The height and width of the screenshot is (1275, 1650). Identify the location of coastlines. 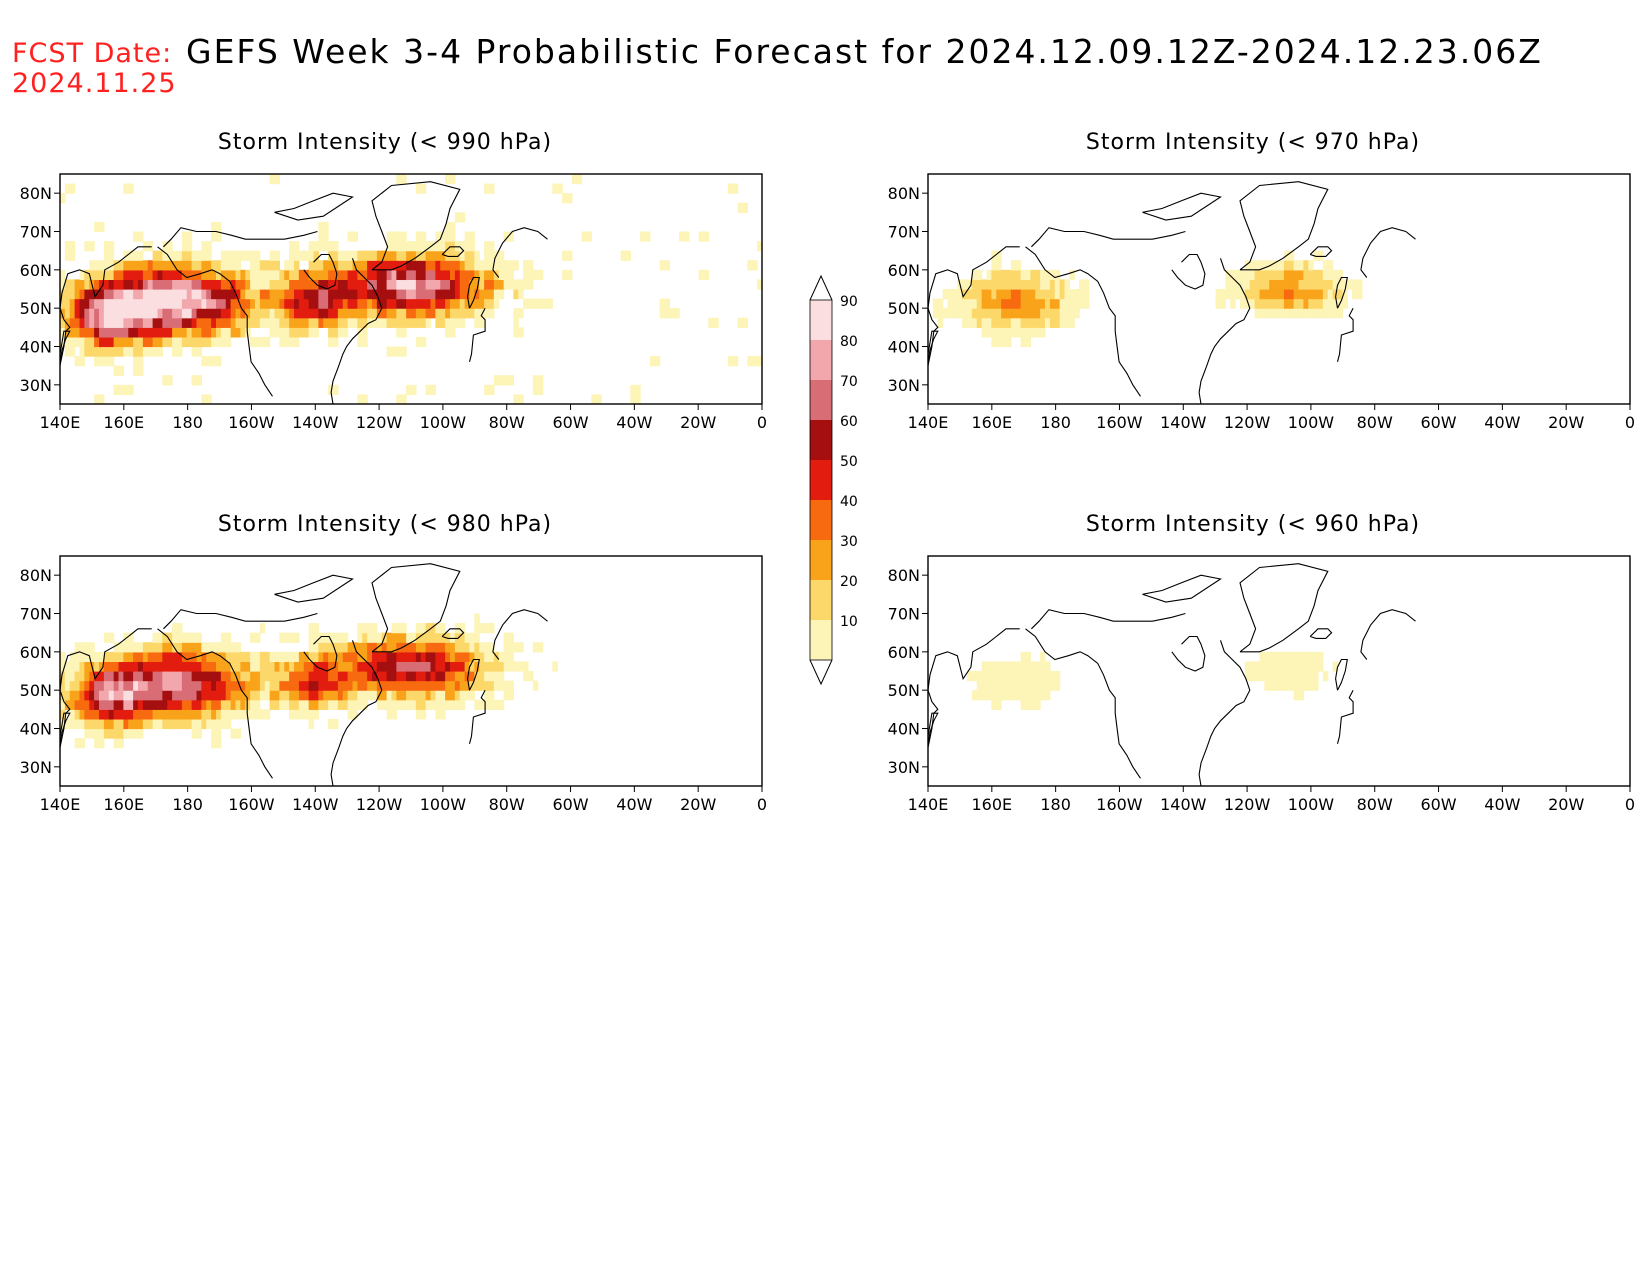
(1172, 674).